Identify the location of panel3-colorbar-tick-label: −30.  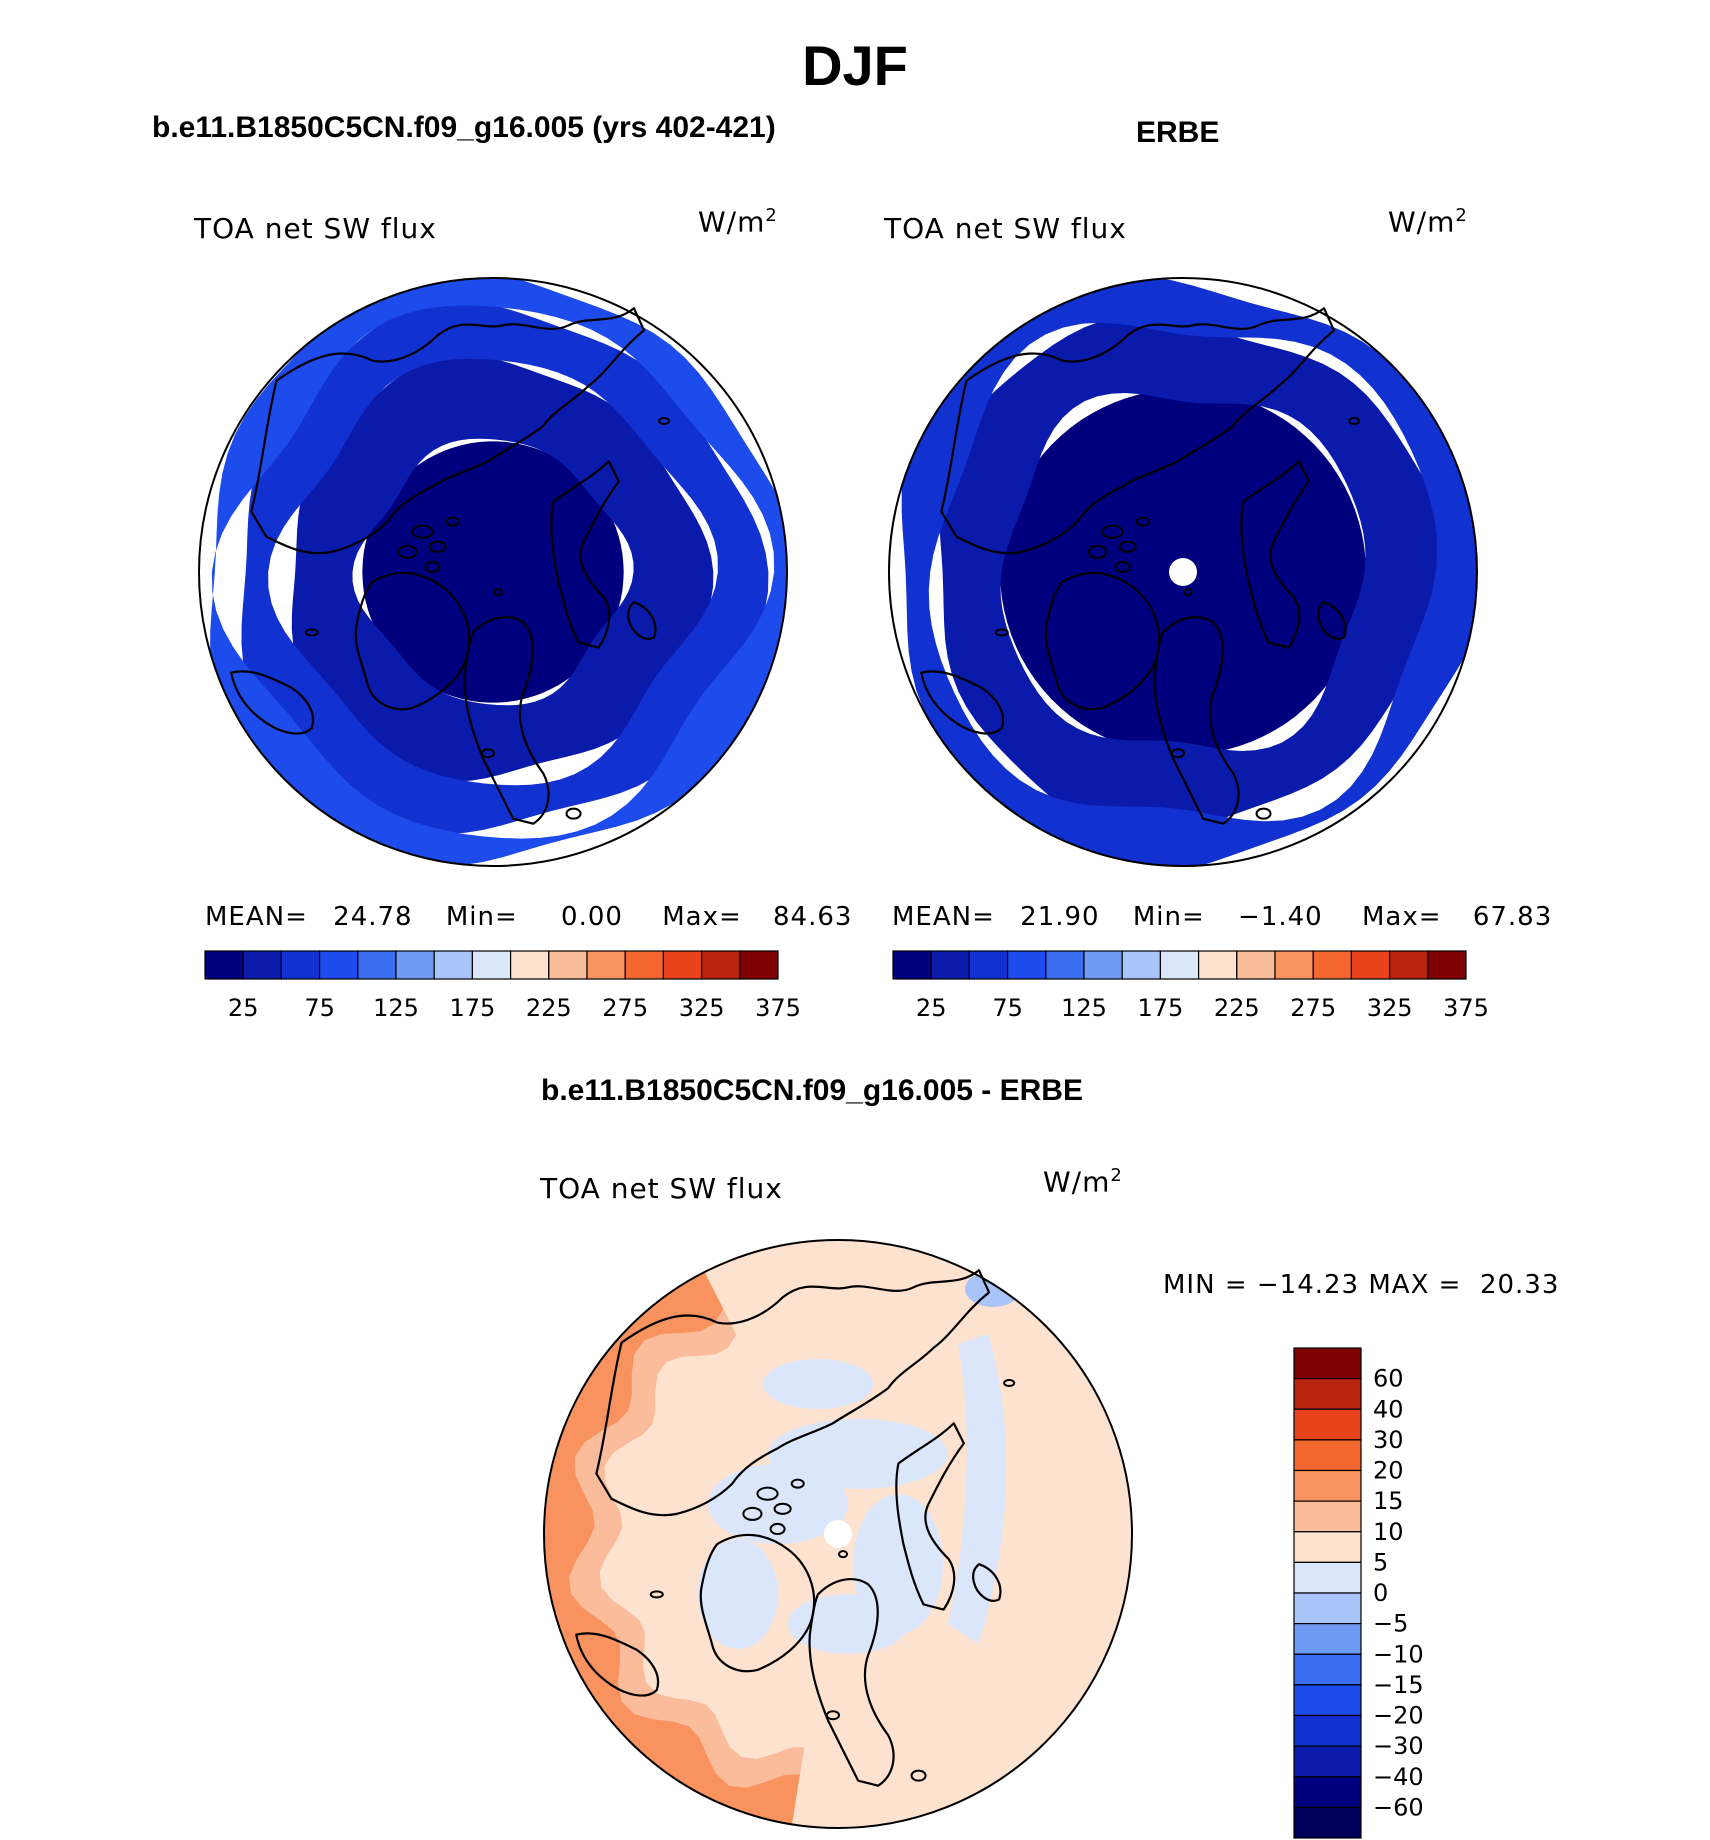
(1398, 1746).